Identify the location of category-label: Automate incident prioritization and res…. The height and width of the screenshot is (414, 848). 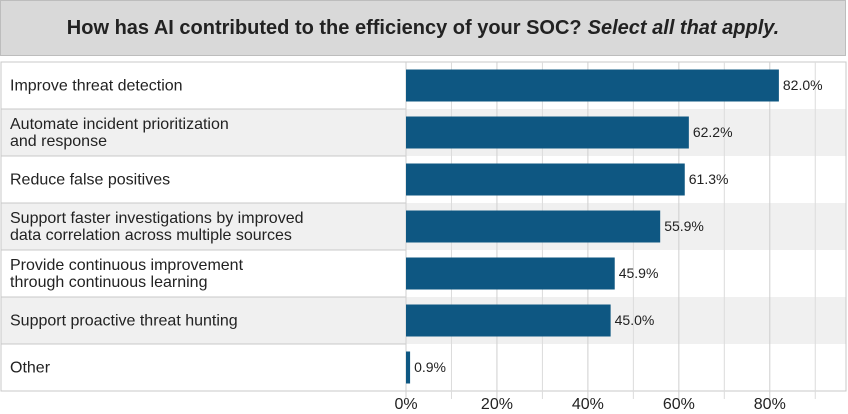
(119, 132).